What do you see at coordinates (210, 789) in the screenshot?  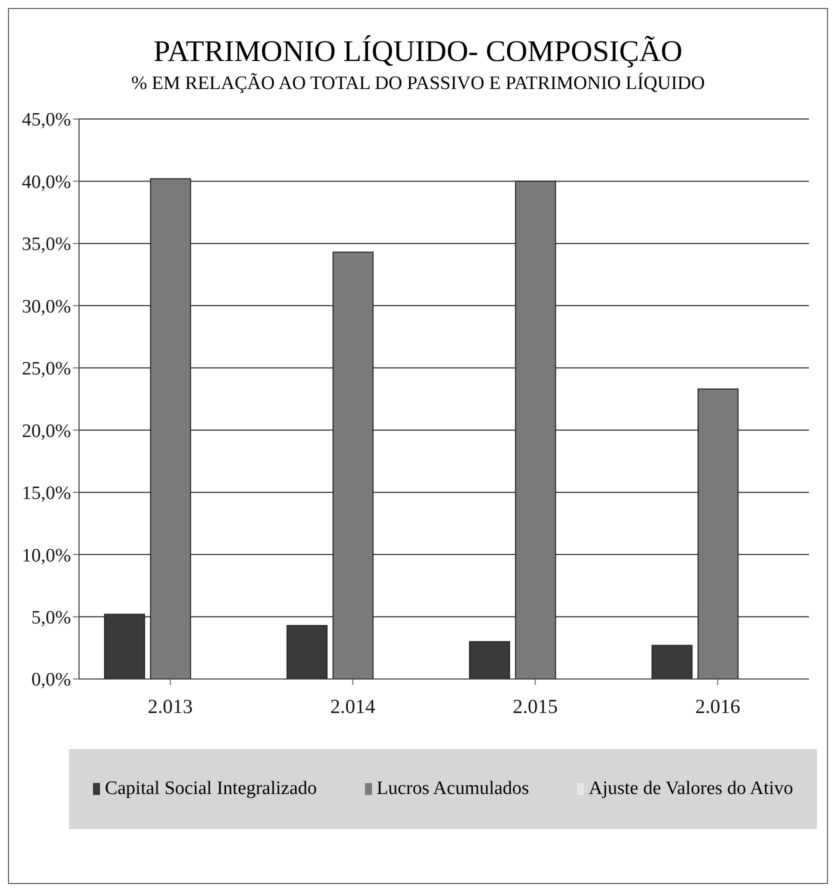 I see `legend-label: Capital Social Integralizado` at bounding box center [210, 789].